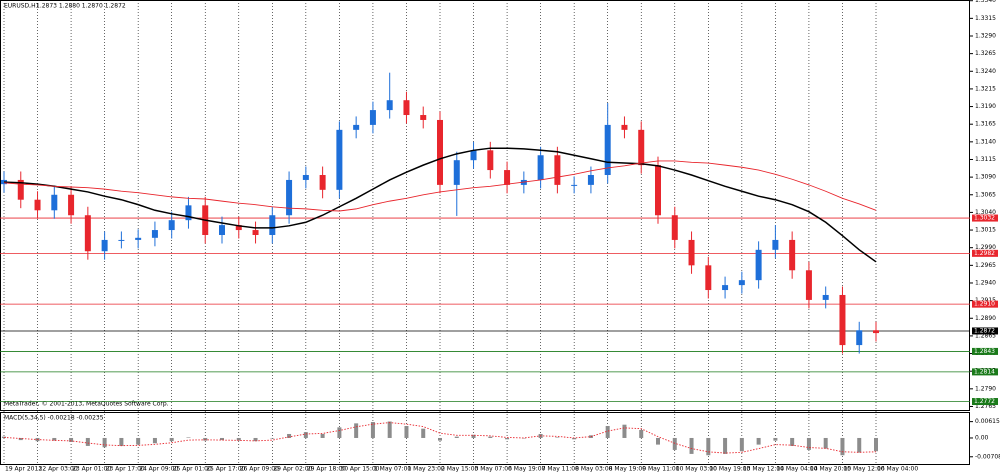  I want to click on x-tick-label: 2 May 15:00, so click(460, 469).